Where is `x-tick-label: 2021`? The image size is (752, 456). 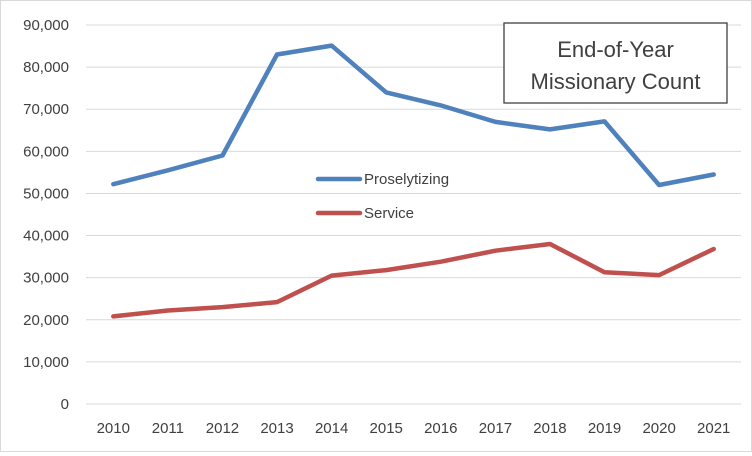
x-tick-label: 2021 is located at coordinates (713, 428).